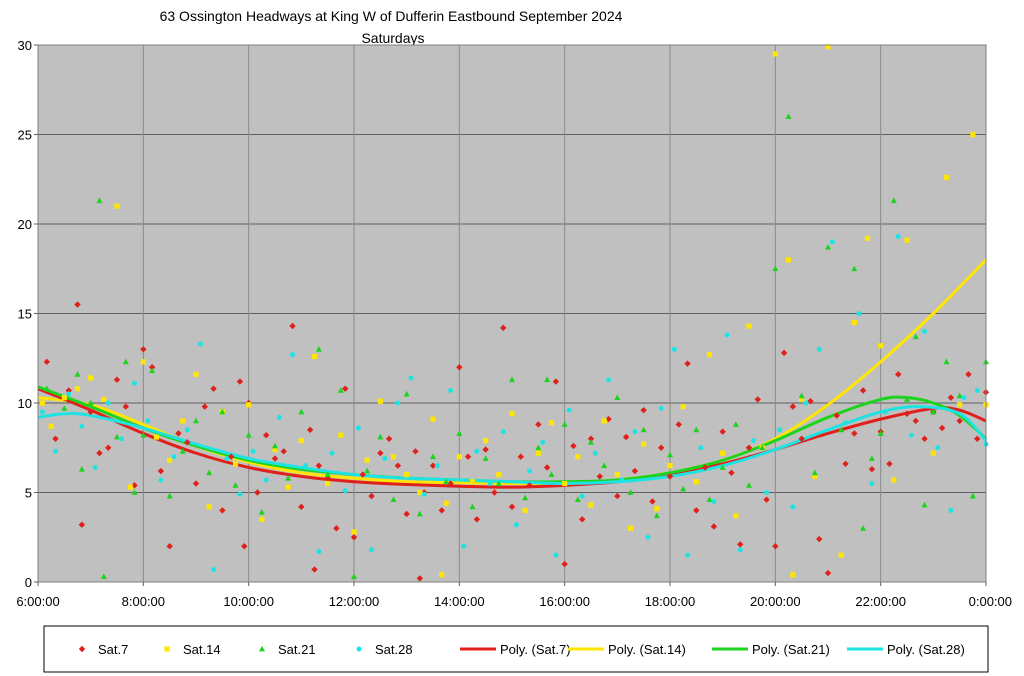 The image size is (1024, 676). I want to click on legend-label: Sat.28, so click(394, 649).